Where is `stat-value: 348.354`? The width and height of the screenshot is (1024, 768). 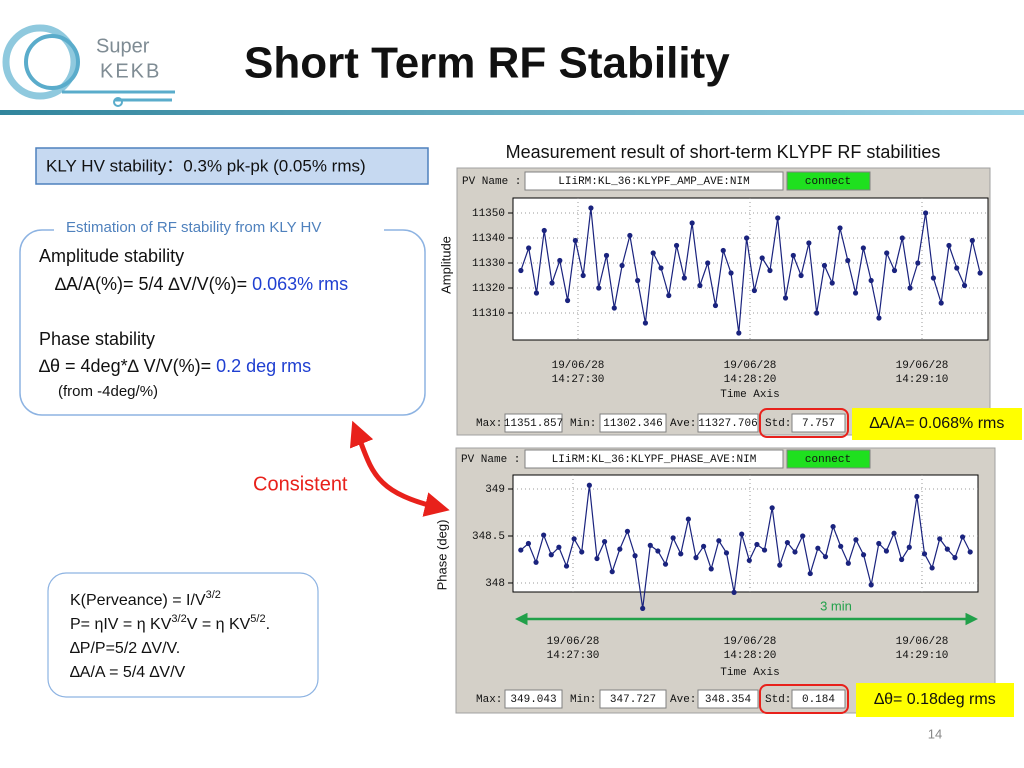 stat-value: 348.354 is located at coordinates (728, 700).